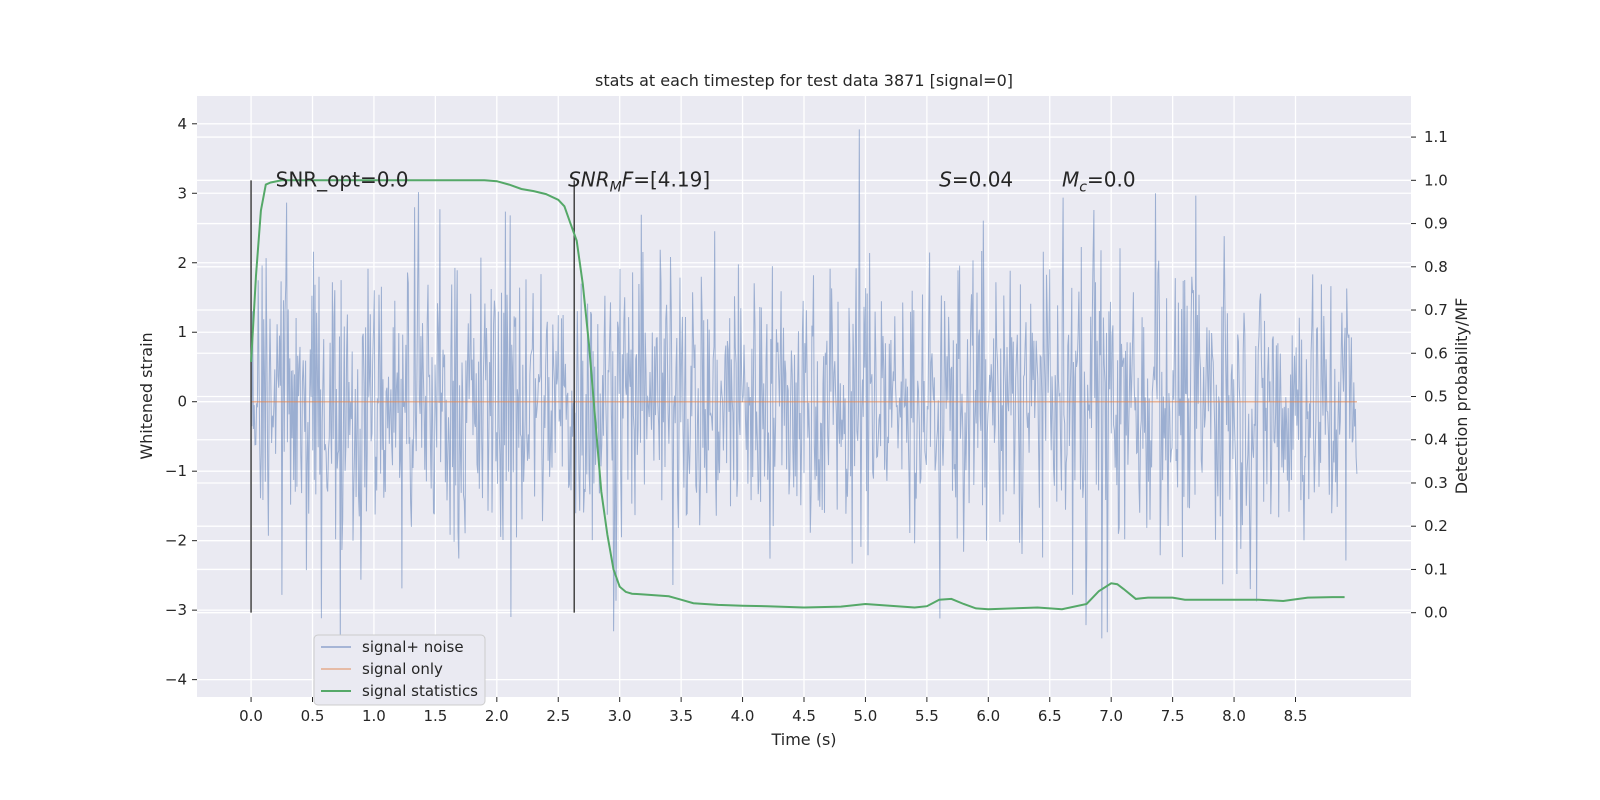  What do you see at coordinates (616, 187) in the screenshot?
I see `annotation-snr-mf-part-1: M` at bounding box center [616, 187].